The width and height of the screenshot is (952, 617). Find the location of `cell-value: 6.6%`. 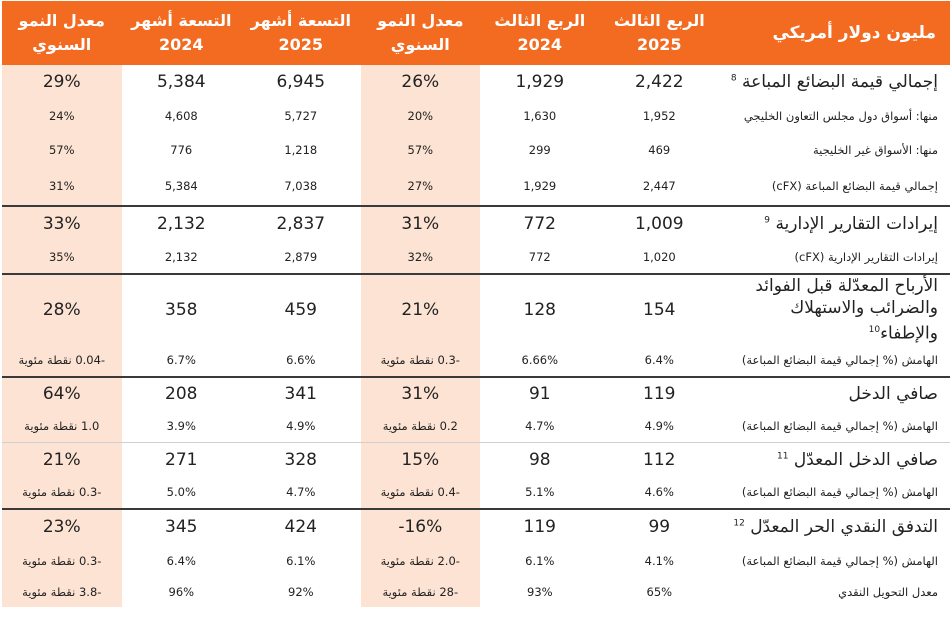

cell-value: 6.6% is located at coordinates (301, 360).